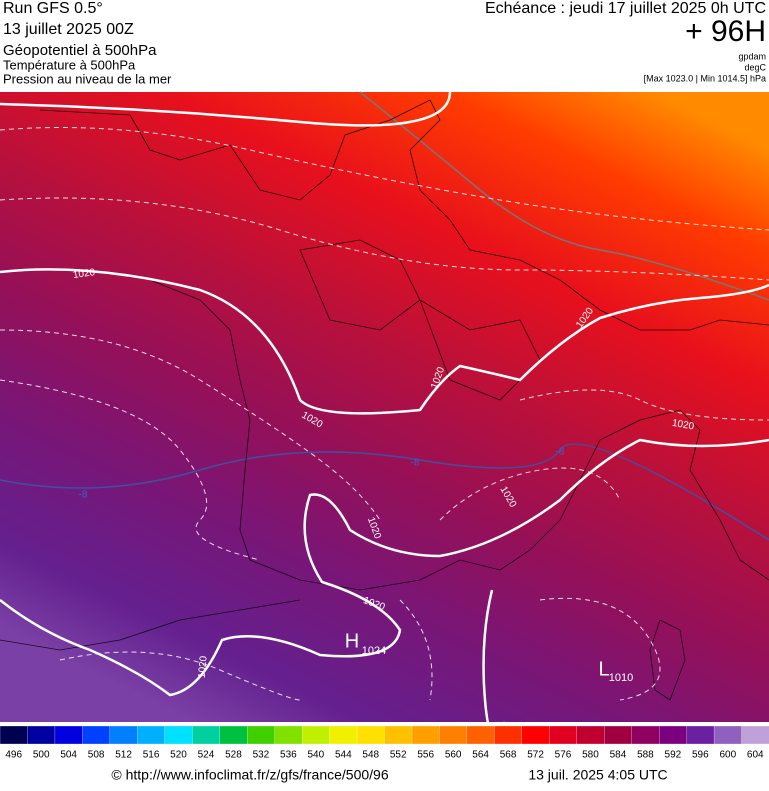 The width and height of the screenshot is (769, 791). I want to click on colorbar-label: 556, so click(425, 755).